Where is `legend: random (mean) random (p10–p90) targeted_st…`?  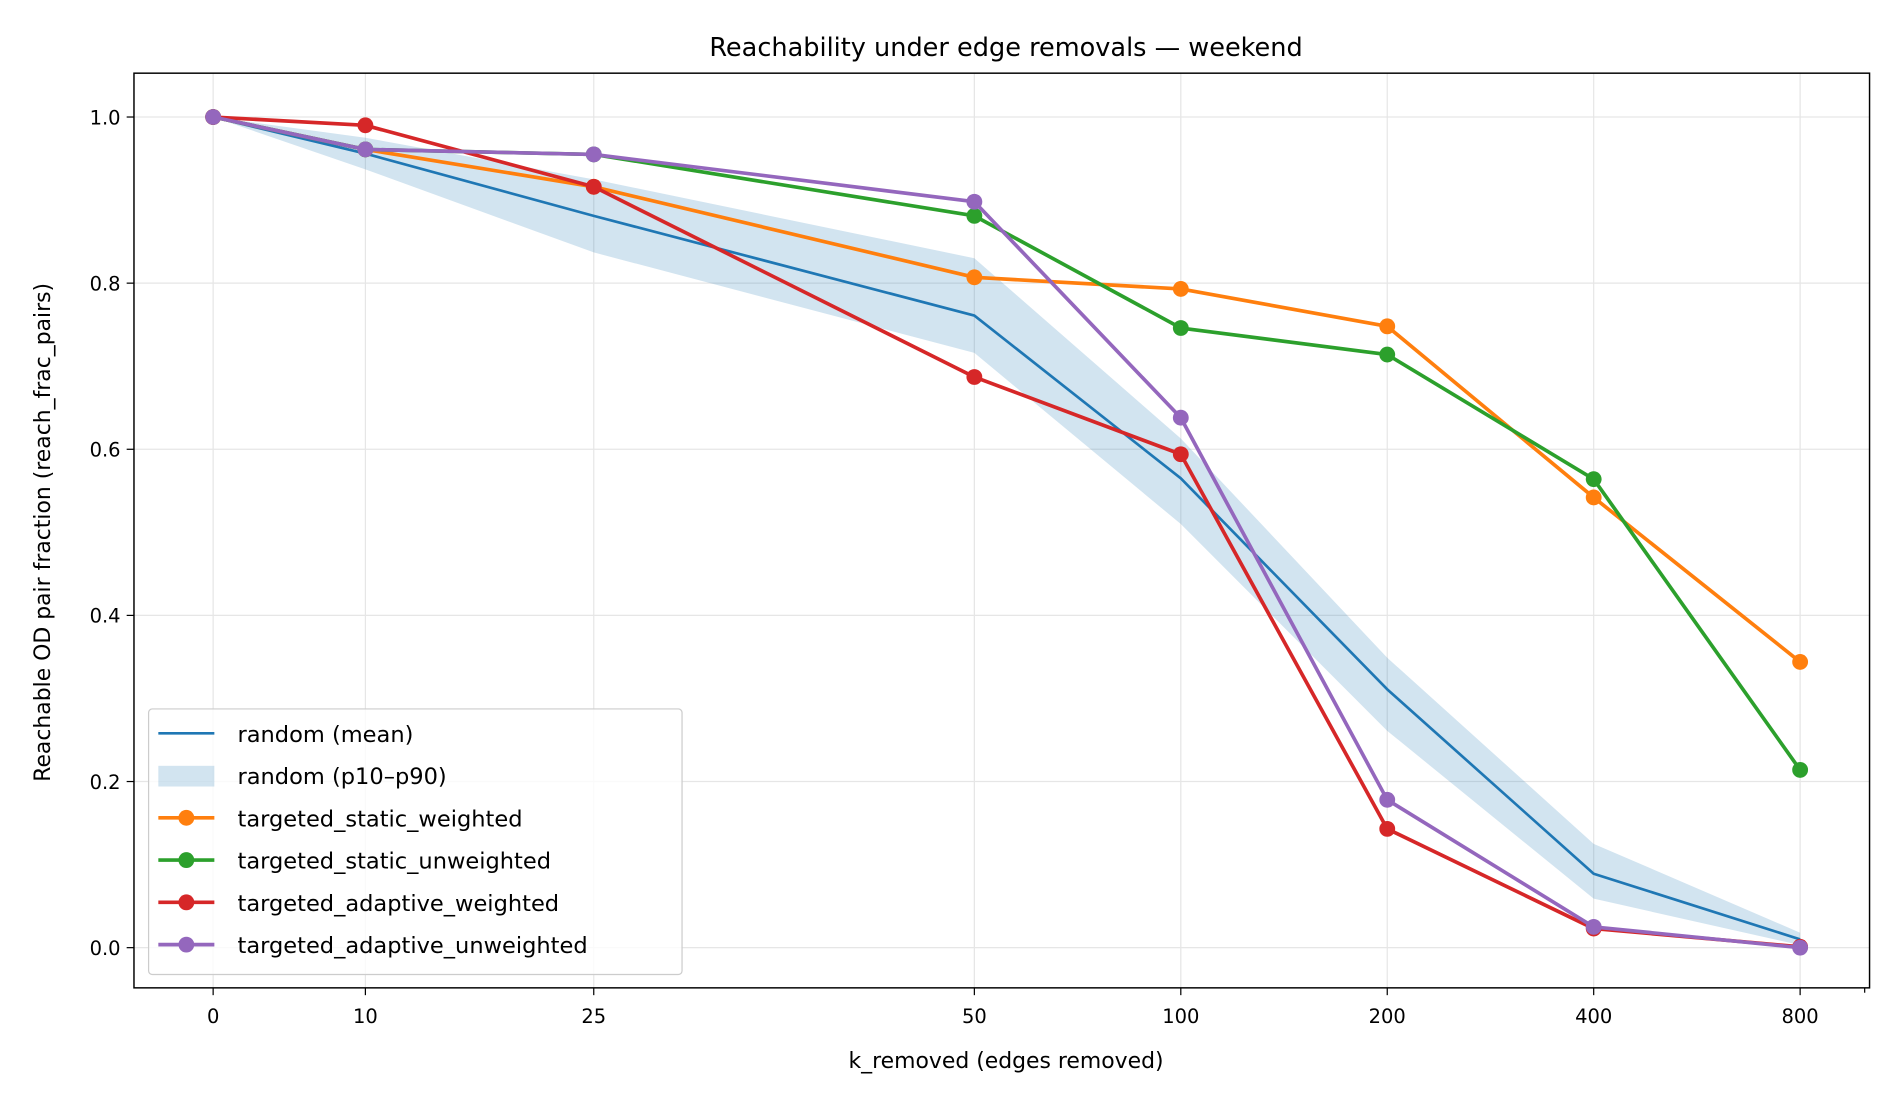
legend: random (mean) random (p10–p90) targeted_st… is located at coordinates (415, 842).